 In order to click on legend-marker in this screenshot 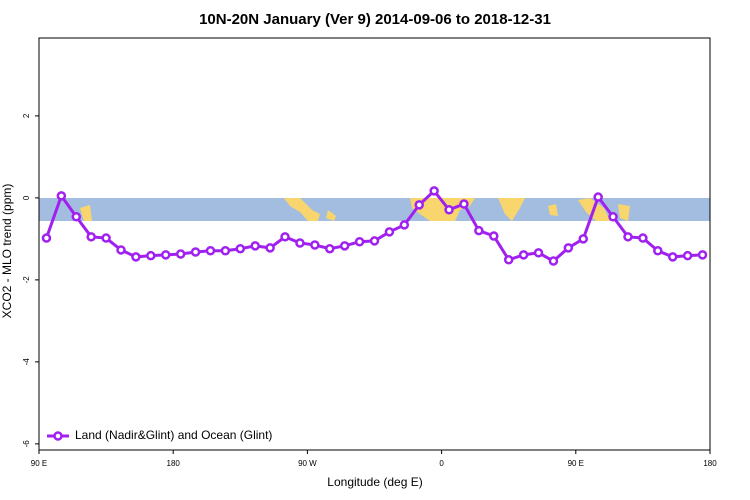, I will do `click(58, 436)`.